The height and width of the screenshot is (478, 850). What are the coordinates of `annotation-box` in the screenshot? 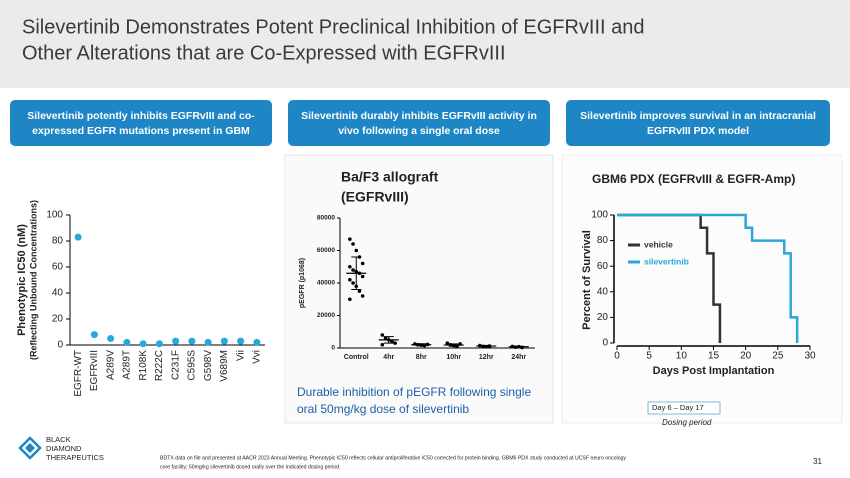 It's located at (684, 408).